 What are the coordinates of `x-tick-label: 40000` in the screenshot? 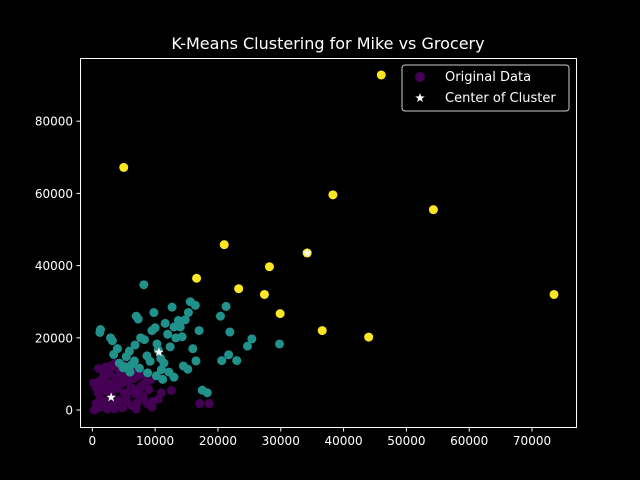 It's located at (343, 441).